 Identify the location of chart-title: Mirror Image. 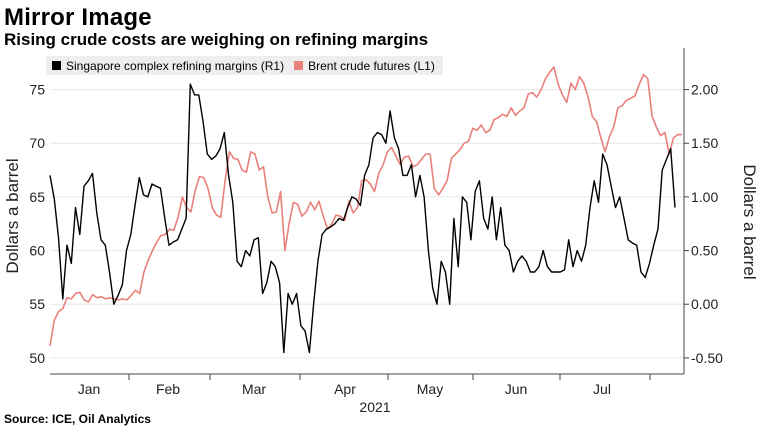
(78, 17).